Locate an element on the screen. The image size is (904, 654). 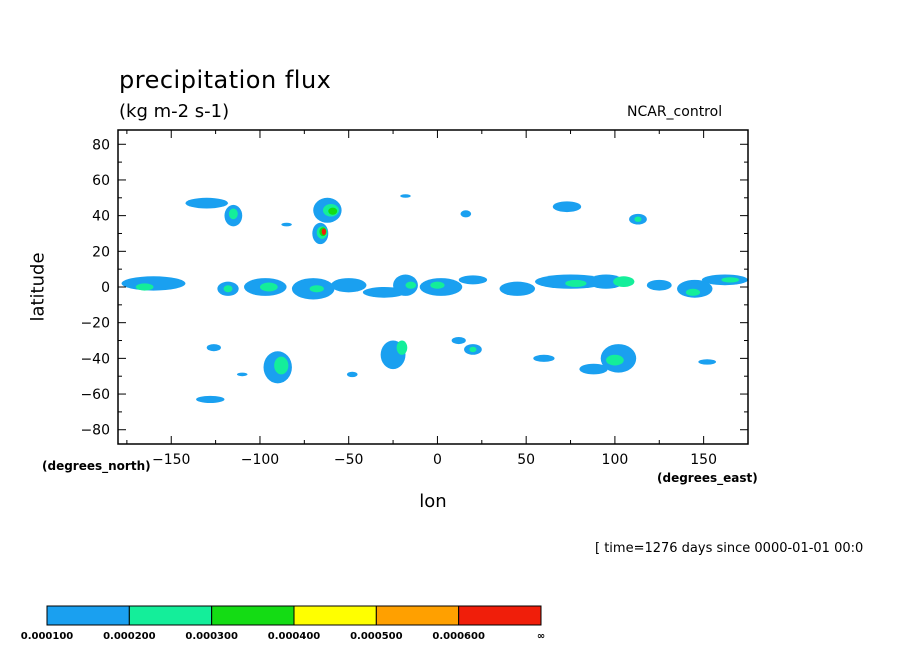
dataset-name: NCAR_control is located at coordinates (675, 112).